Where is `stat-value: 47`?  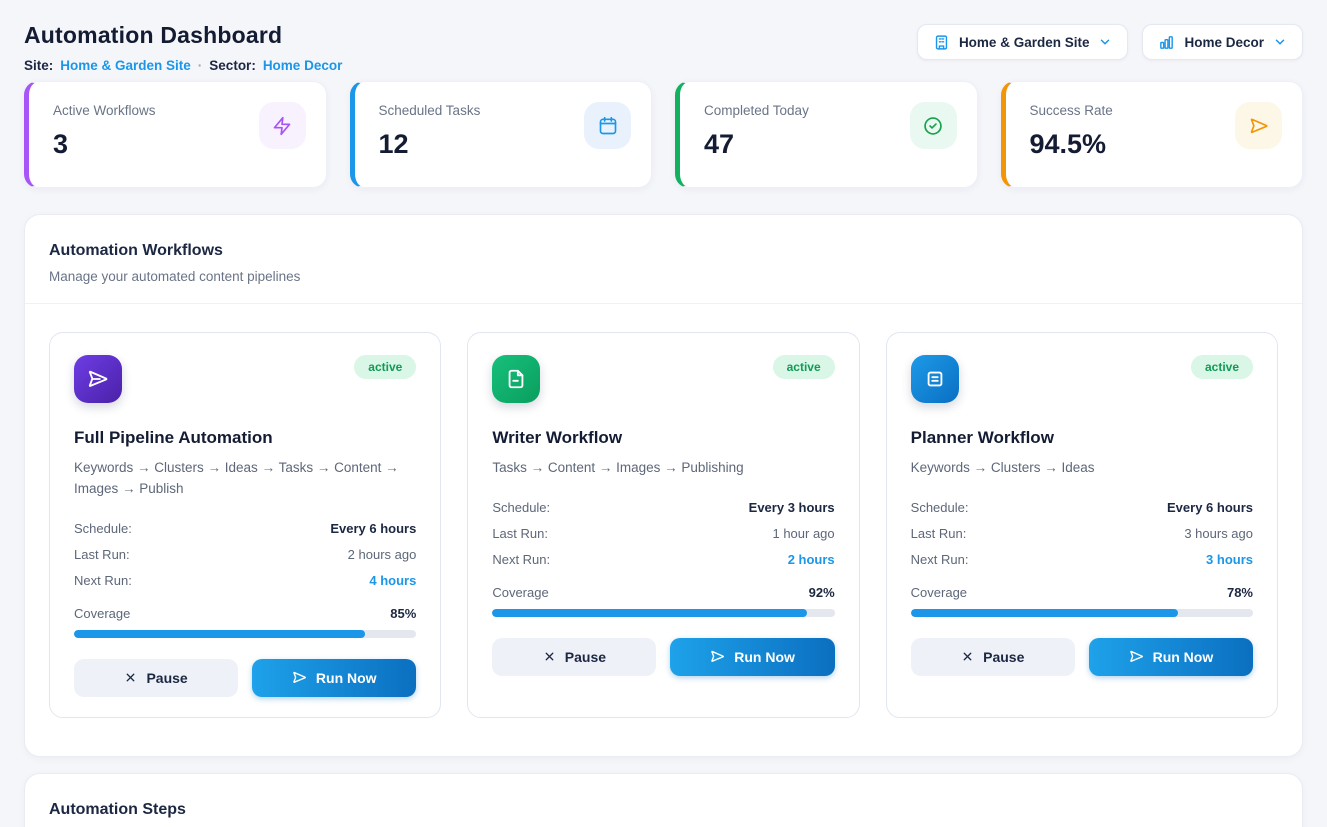
stat-value: 47 is located at coordinates (719, 144).